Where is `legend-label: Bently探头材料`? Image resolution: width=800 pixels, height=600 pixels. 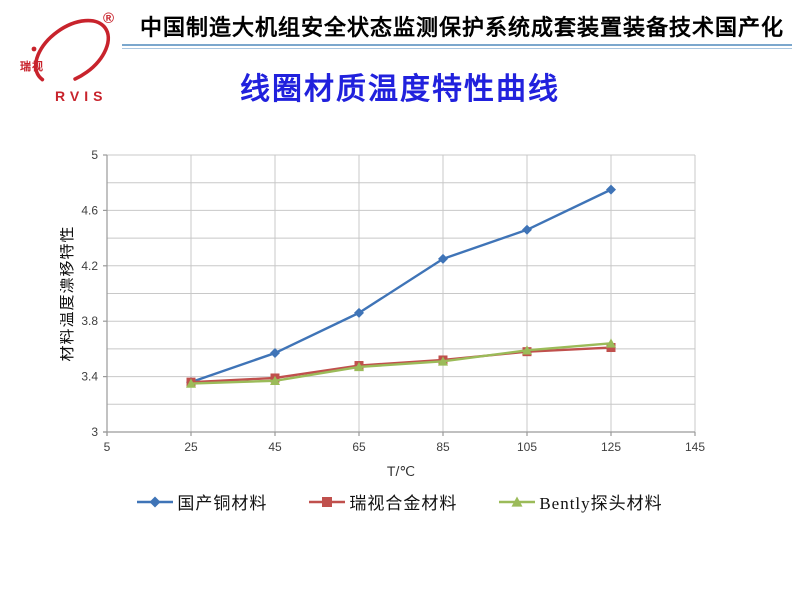
legend-label: Bently探头材料 is located at coordinates (601, 503).